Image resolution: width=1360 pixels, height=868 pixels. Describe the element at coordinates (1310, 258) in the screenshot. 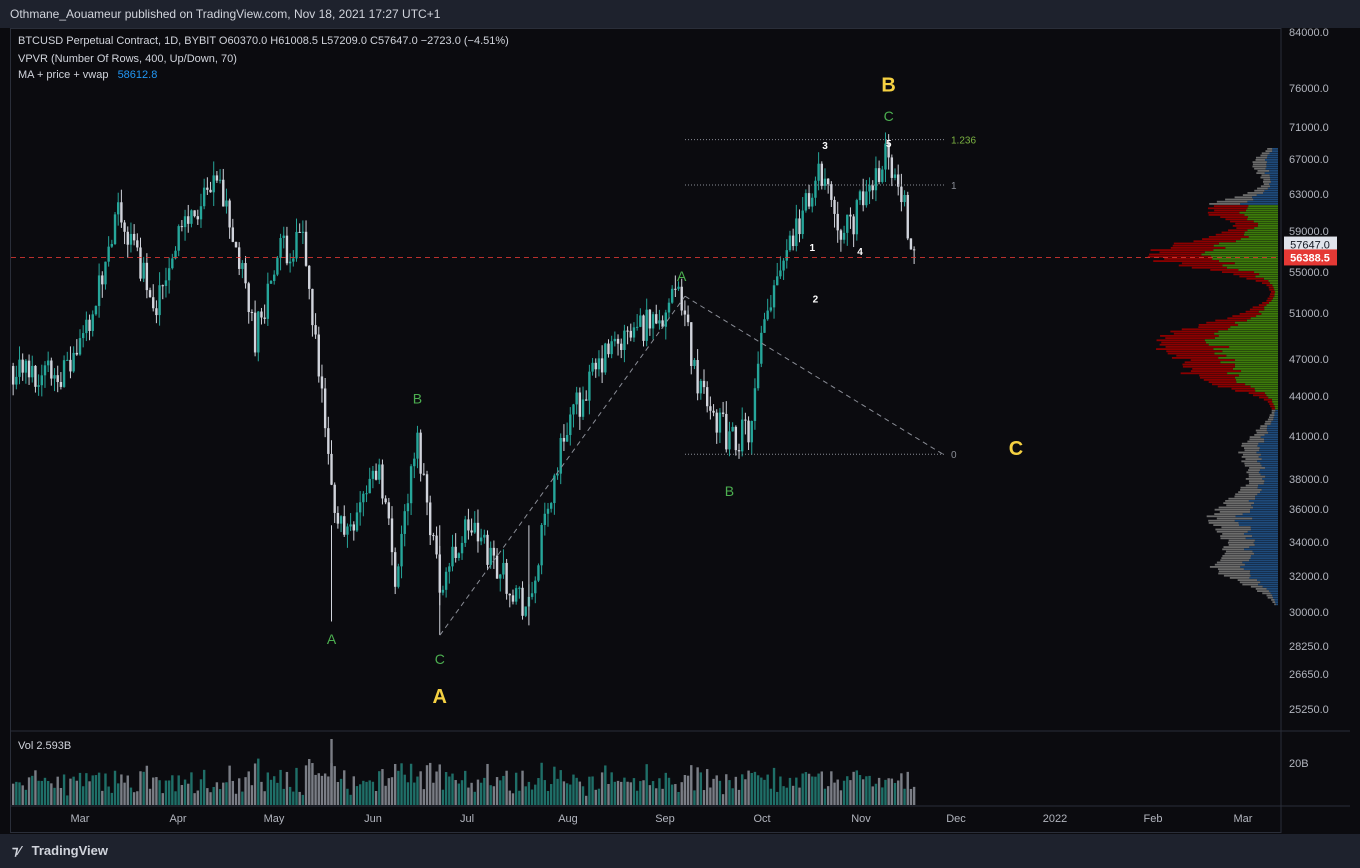

I see `poc-badge-label: 56388.5` at that location.